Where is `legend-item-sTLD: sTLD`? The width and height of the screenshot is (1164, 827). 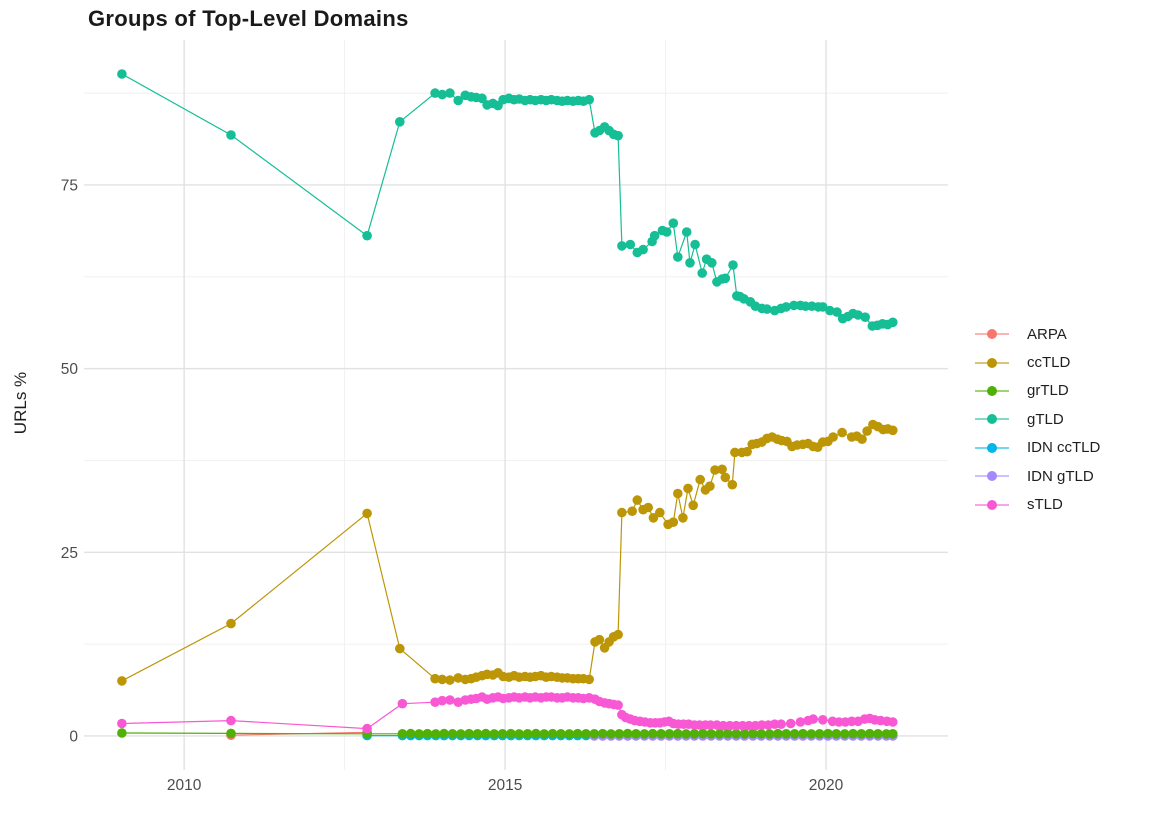 legend-item-sTLD: sTLD is located at coordinates (1037, 504).